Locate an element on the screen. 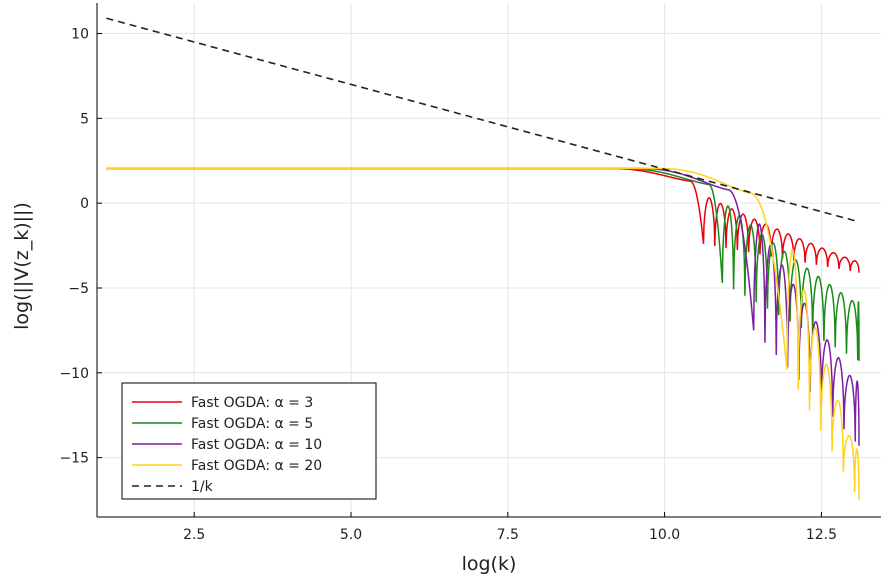 The height and width of the screenshot is (579, 882). legend-label: Fast OGDA: α = 20 is located at coordinates (256, 466).